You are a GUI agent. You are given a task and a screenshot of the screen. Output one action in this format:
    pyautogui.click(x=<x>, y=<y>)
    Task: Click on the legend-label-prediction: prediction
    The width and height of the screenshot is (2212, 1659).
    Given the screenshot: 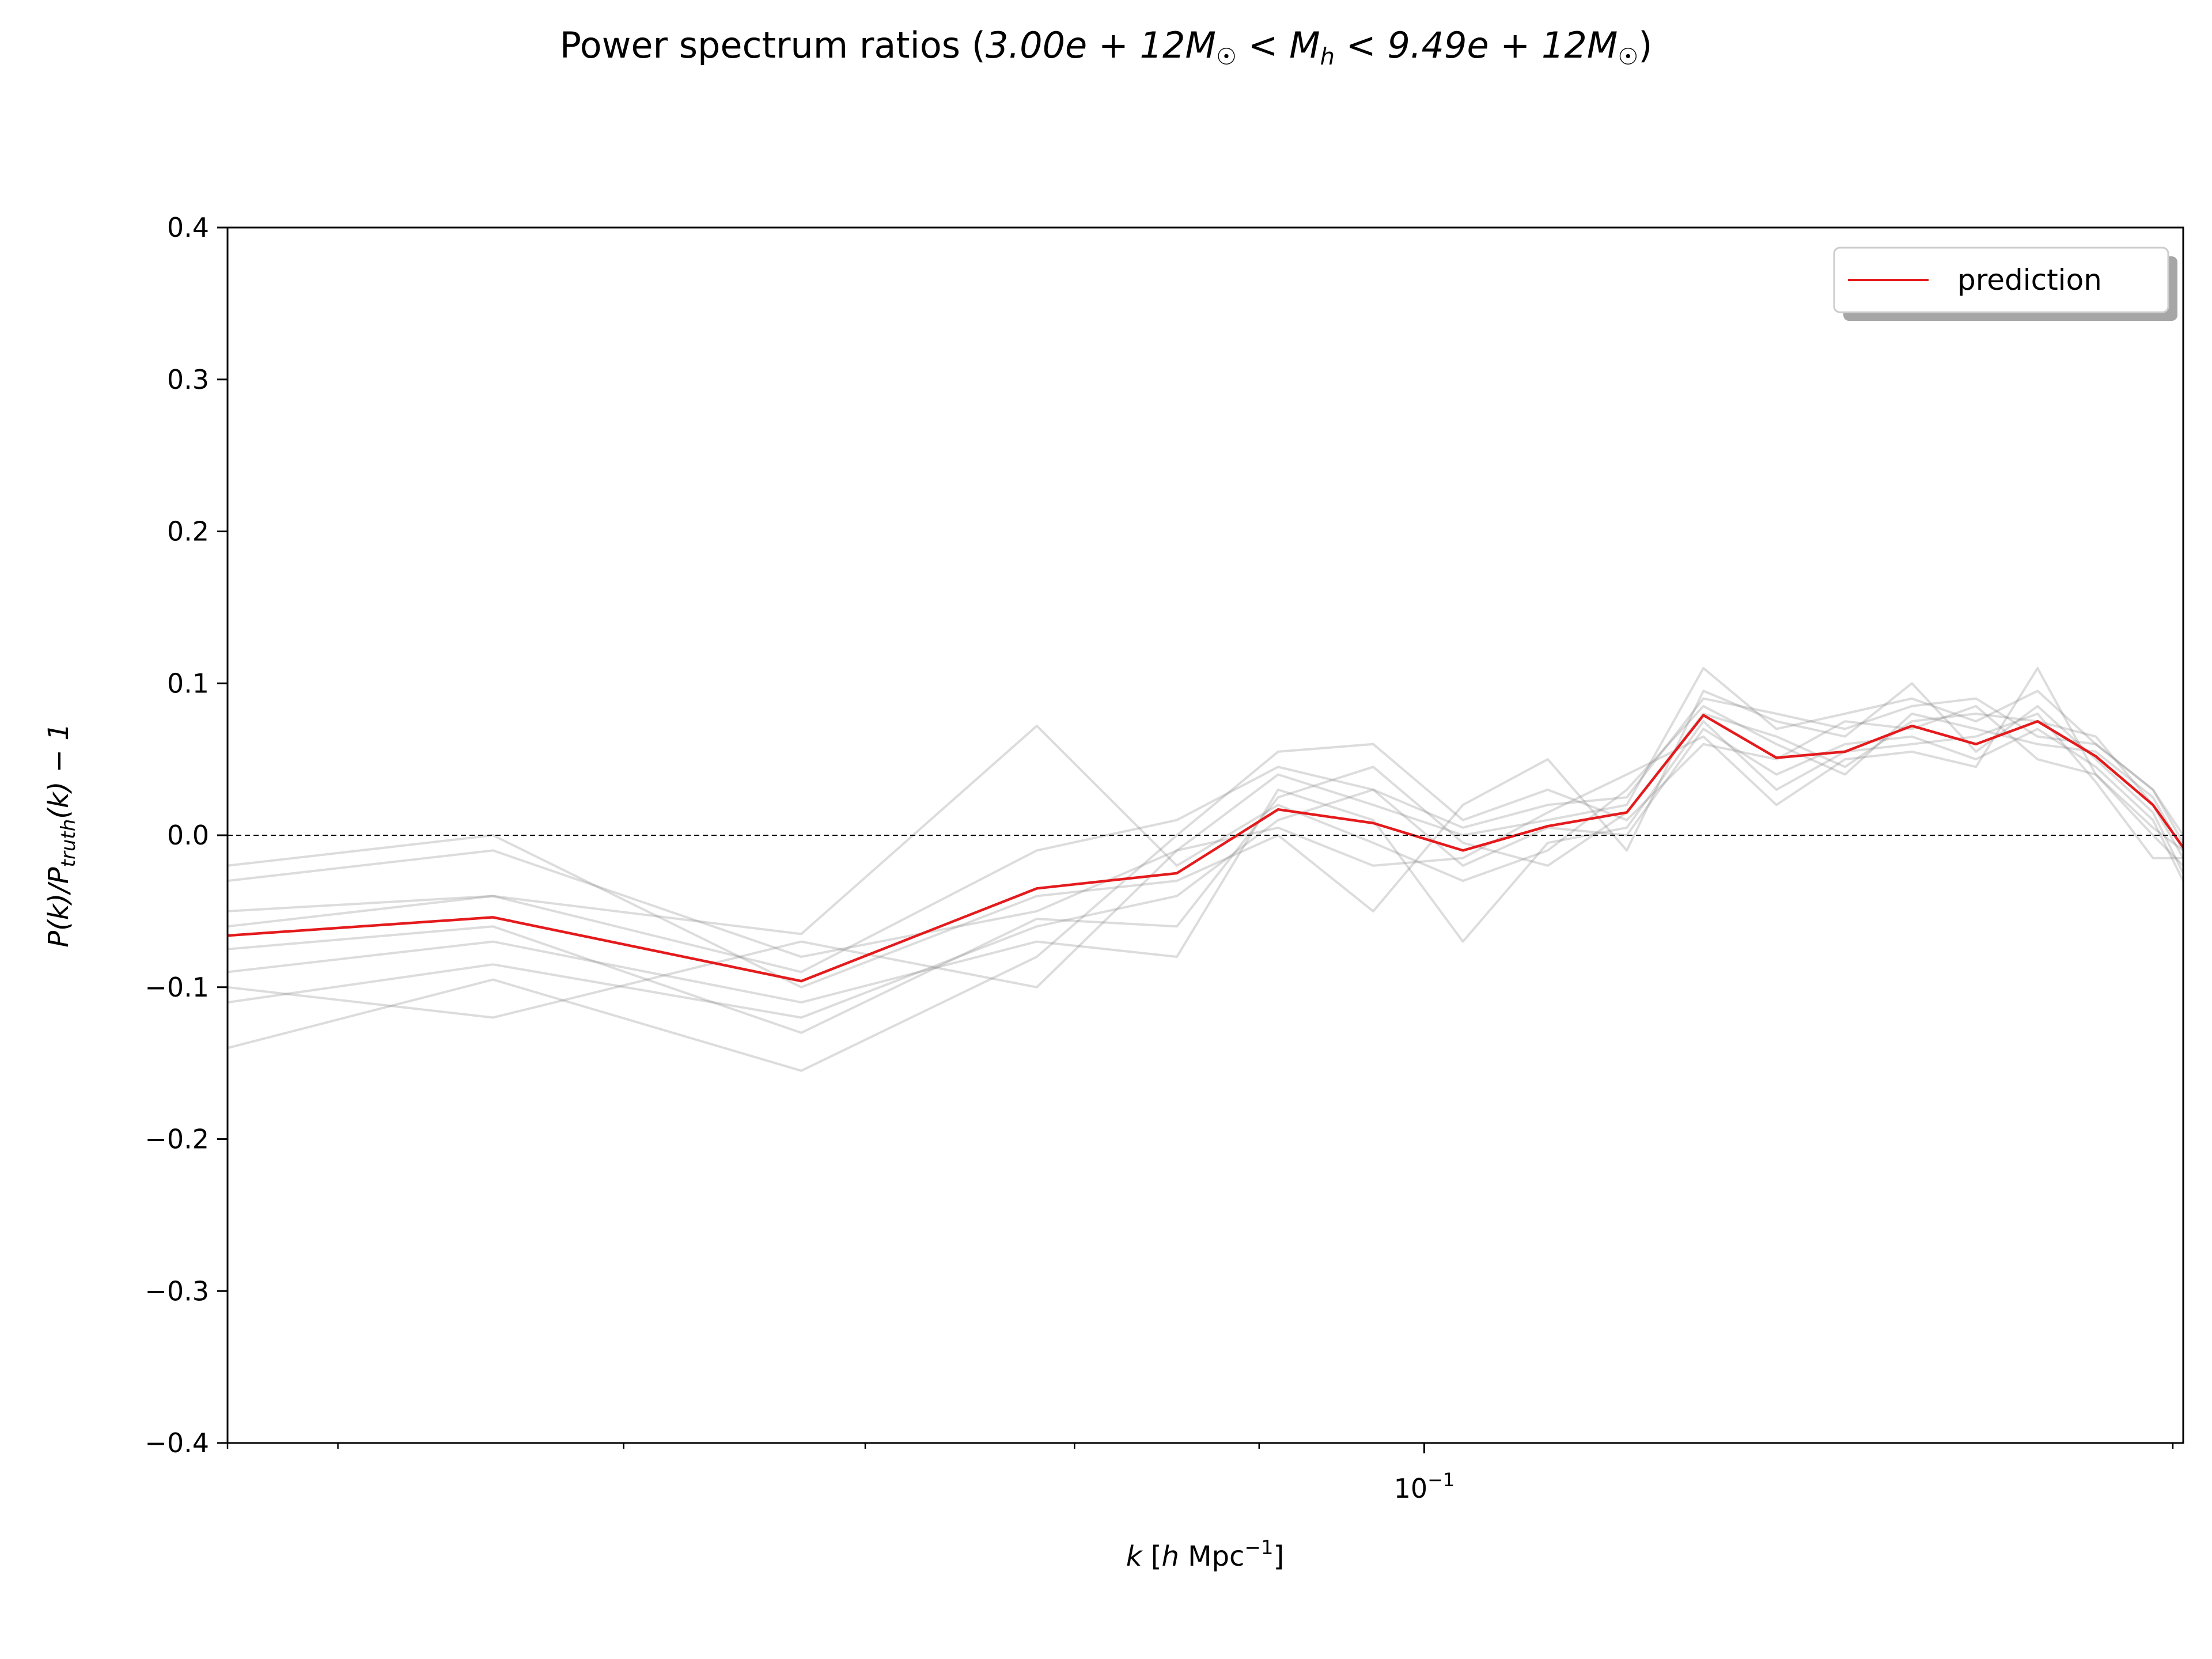 What is the action you would take?
    pyautogui.click(x=2029, y=280)
    